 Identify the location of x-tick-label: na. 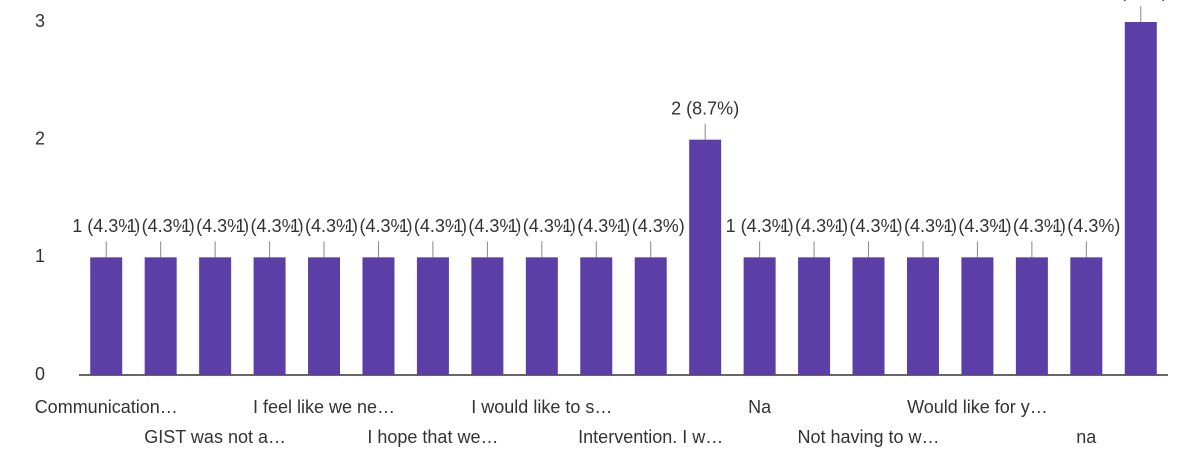
(1086, 437).